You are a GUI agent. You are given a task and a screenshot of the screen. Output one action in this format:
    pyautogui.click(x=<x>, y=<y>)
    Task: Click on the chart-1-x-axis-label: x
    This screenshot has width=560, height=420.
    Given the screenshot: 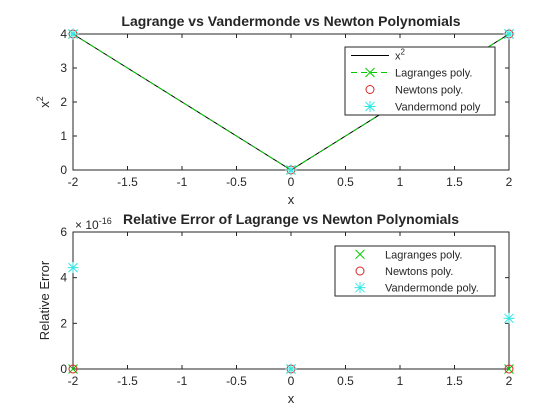 What is the action you would take?
    pyautogui.click(x=291, y=199)
    